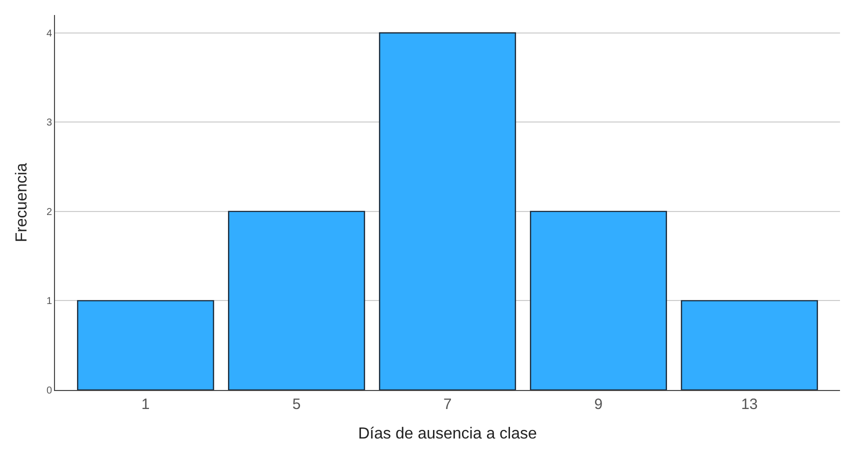  Describe the element at coordinates (49, 391) in the screenshot. I see `y-tick-label: 0` at that location.